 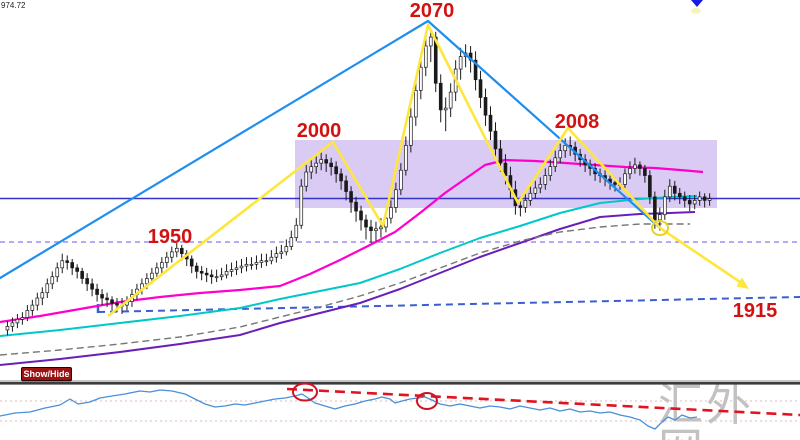 I want to click on show-hide-button: Show/Hide, so click(x=46, y=374).